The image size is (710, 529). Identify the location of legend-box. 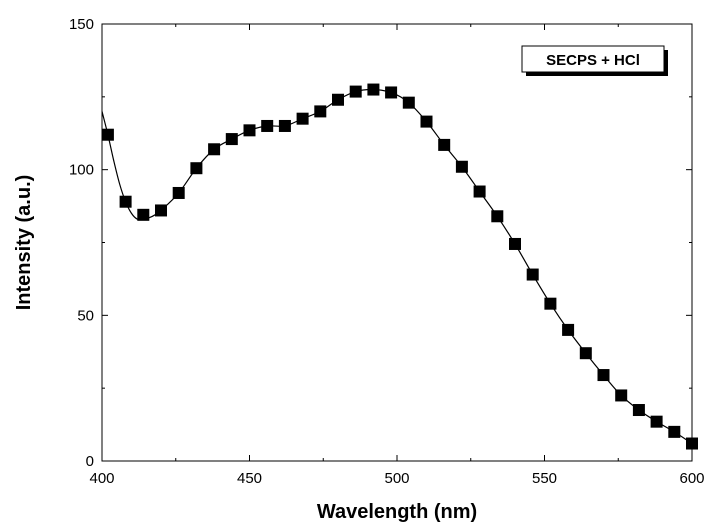
(593, 59).